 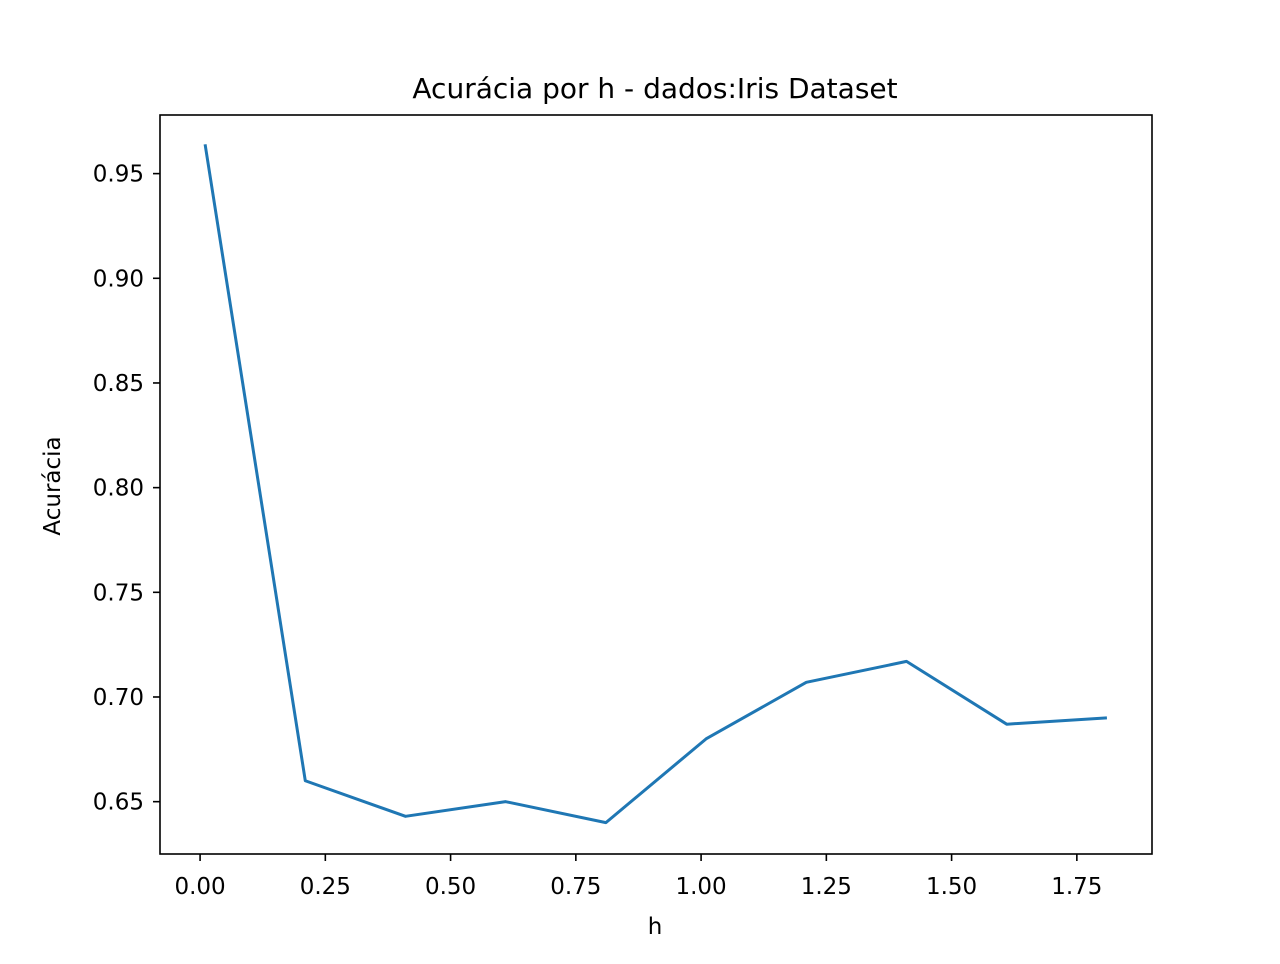 What do you see at coordinates (654, 88) in the screenshot?
I see `chart-title: Acurácia por h - dados:Iris Dataset` at bounding box center [654, 88].